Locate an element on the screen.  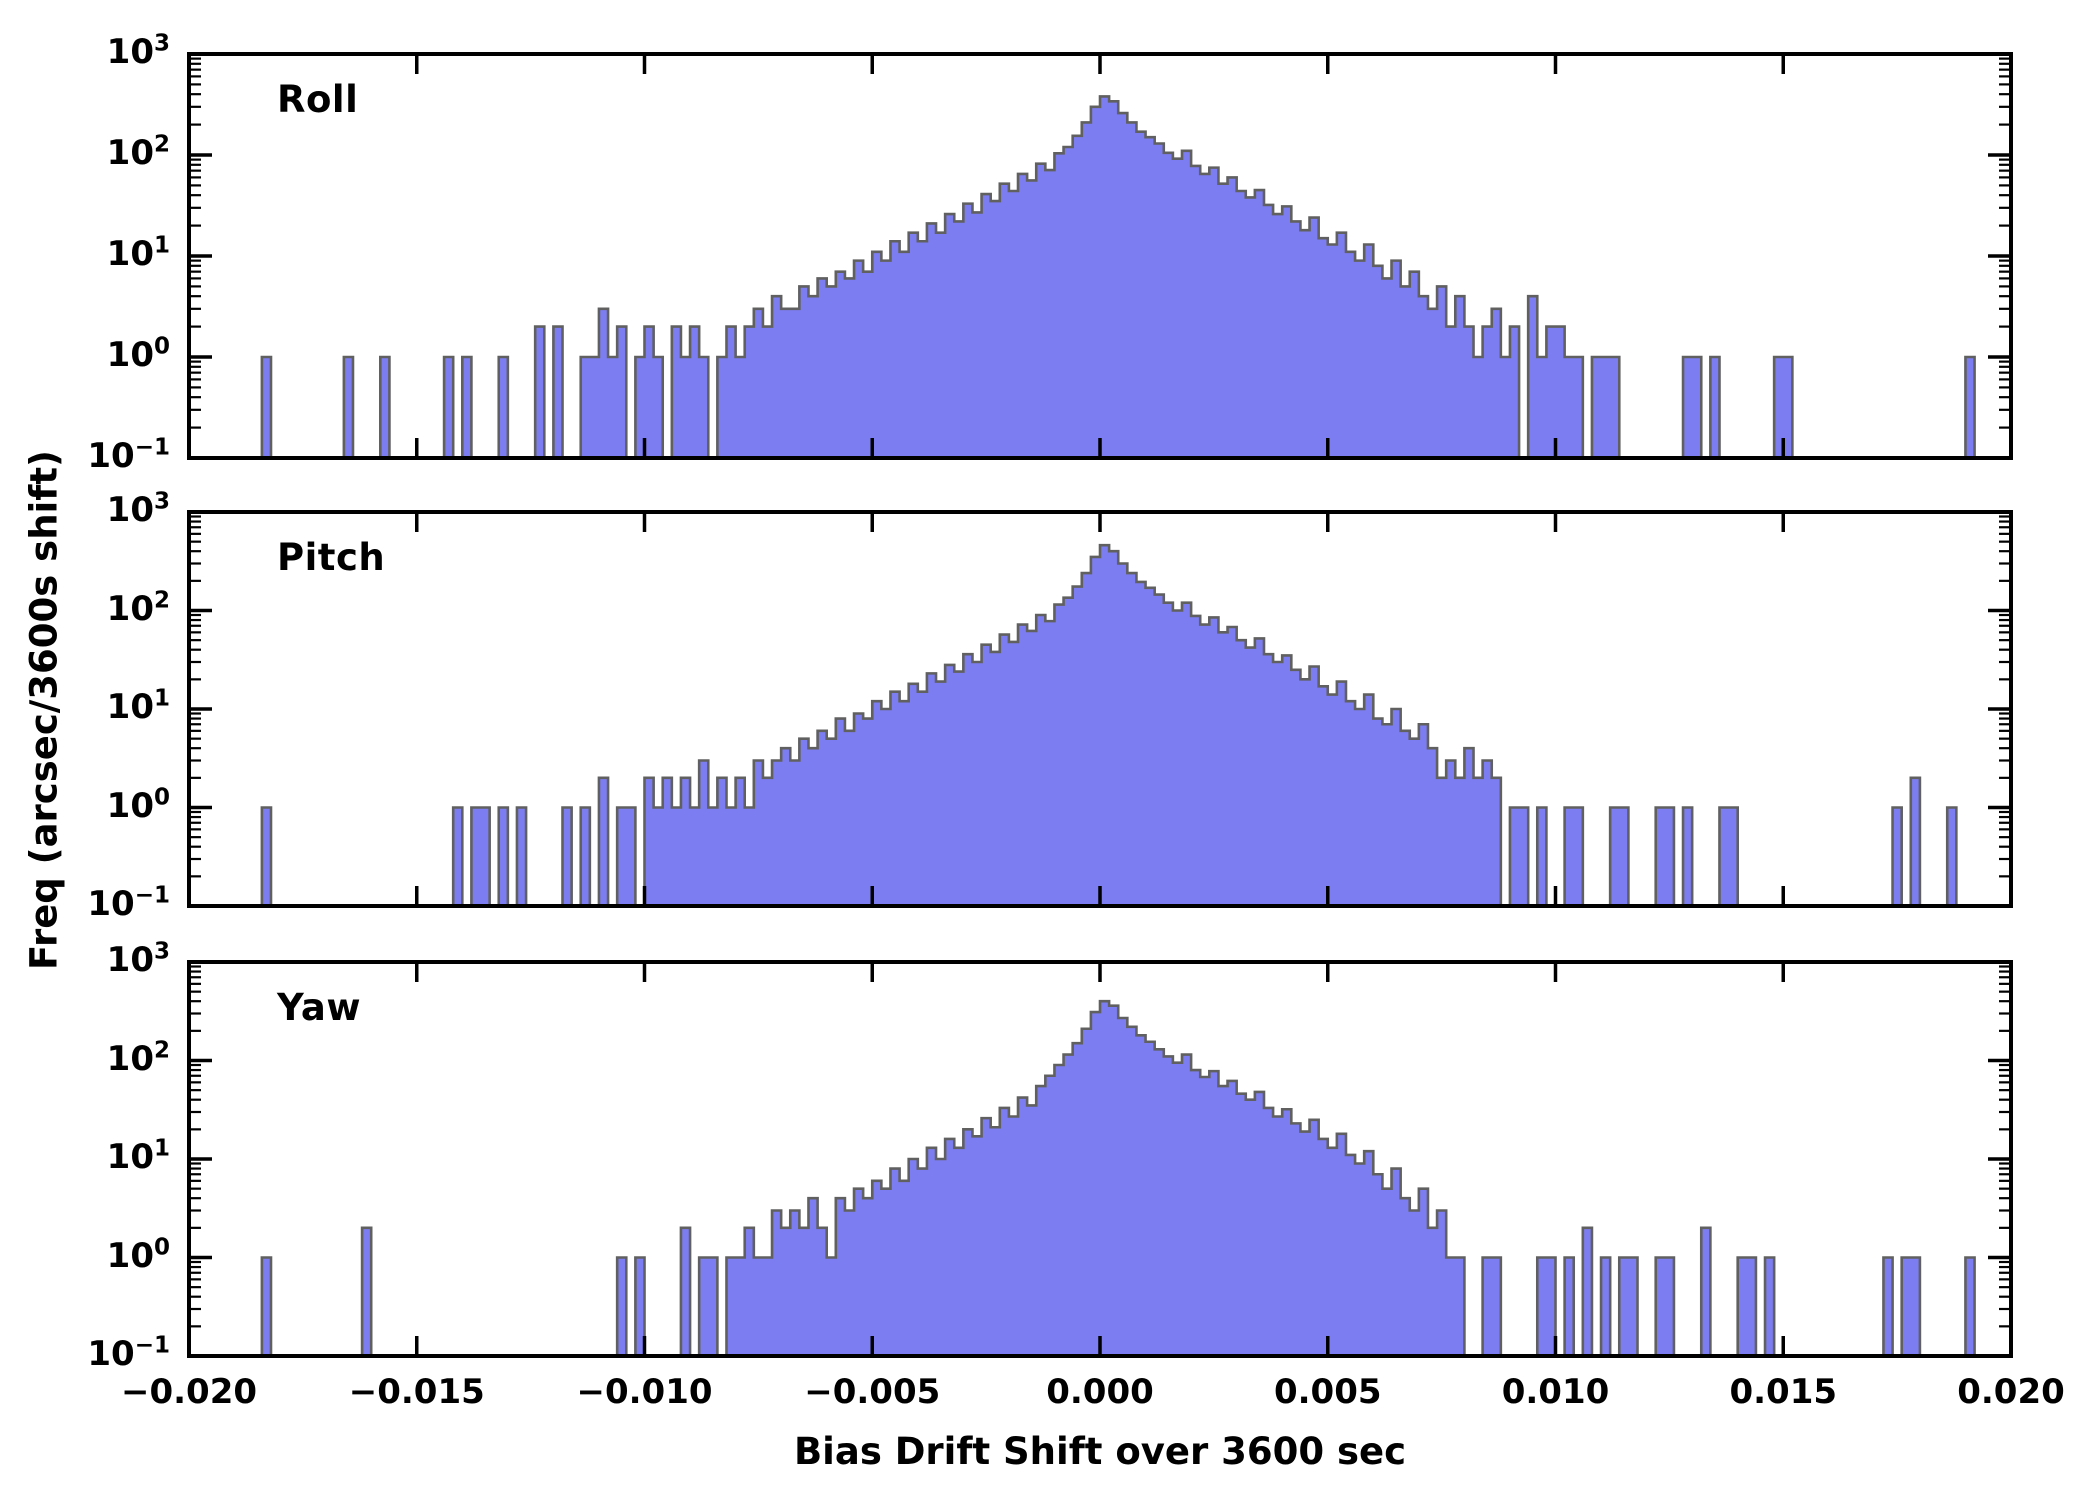
x-tick-label: −0.015 is located at coordinates (416, 1392).